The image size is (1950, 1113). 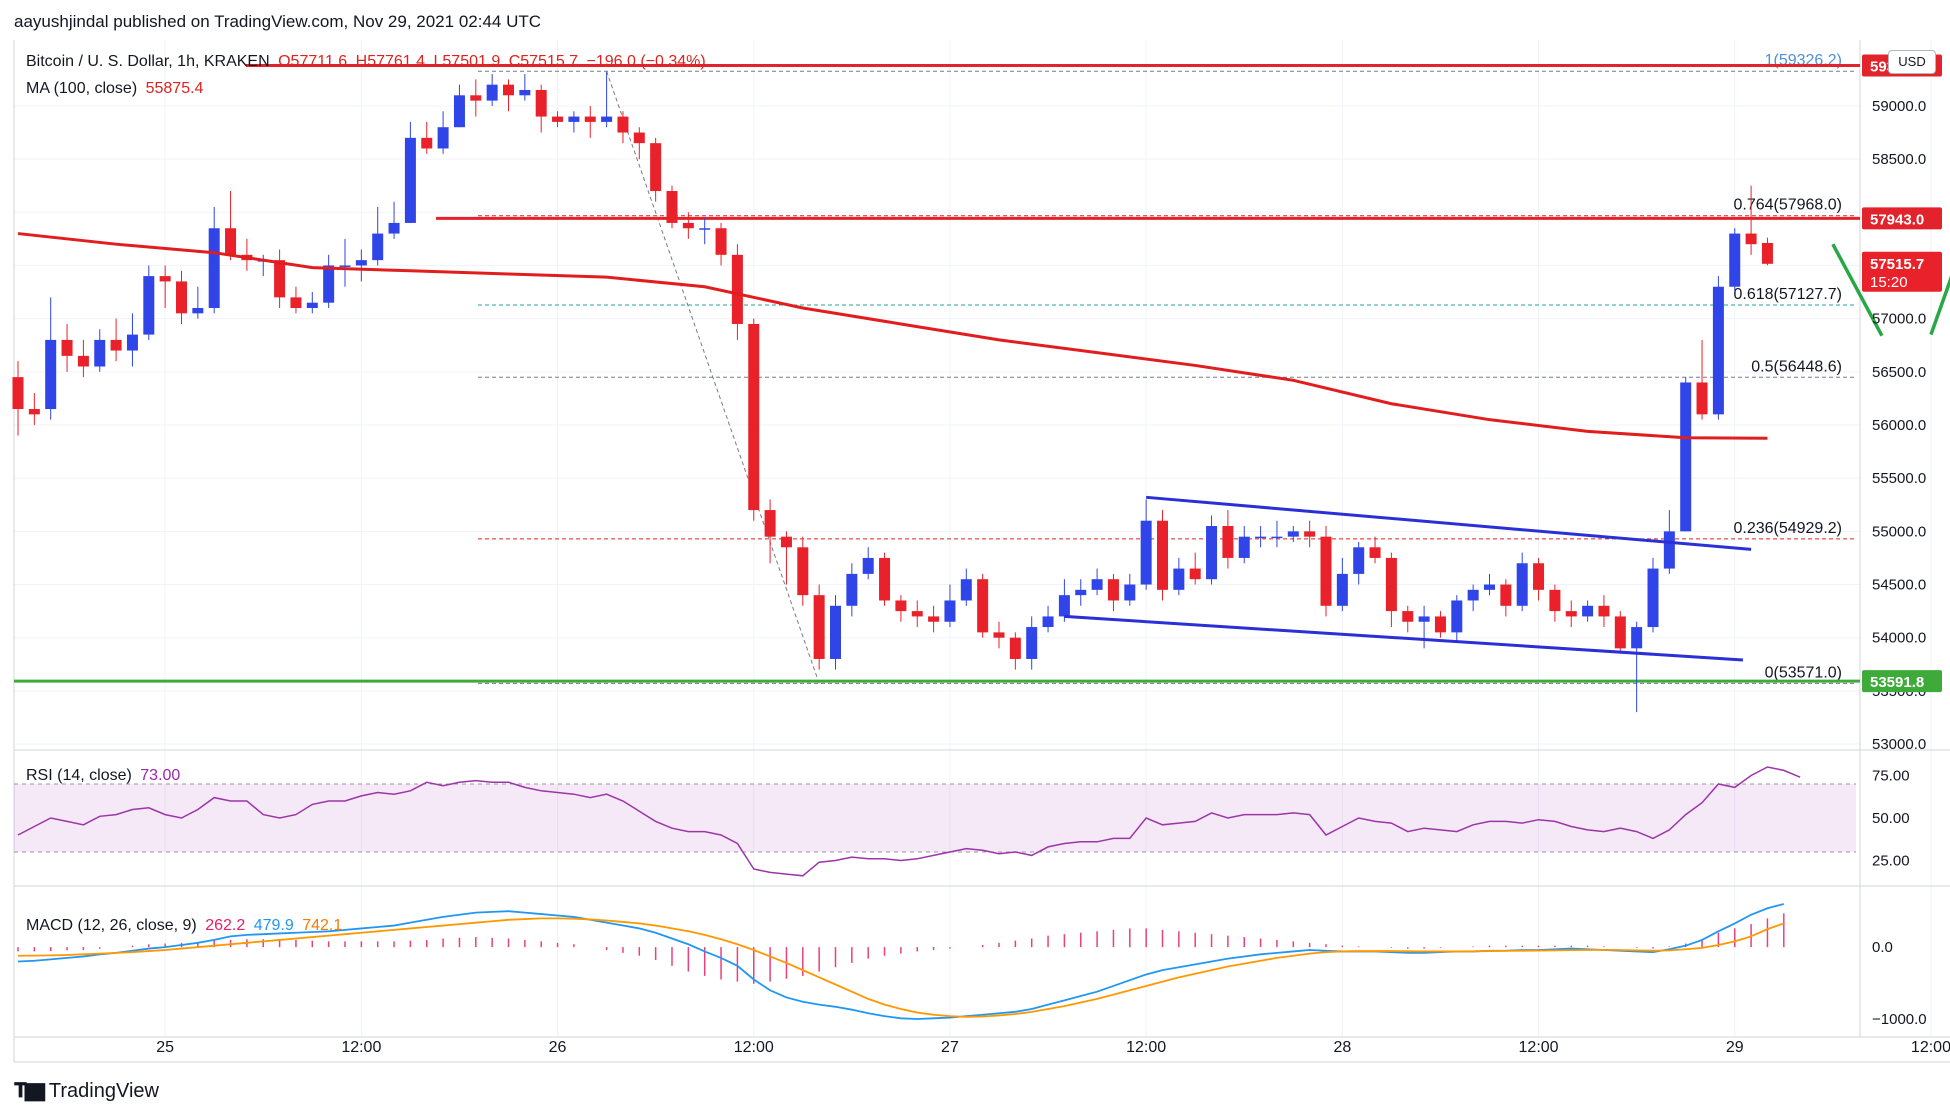 I want to click on price-tick-label: 56000.0, so click(x=1899, y=425).